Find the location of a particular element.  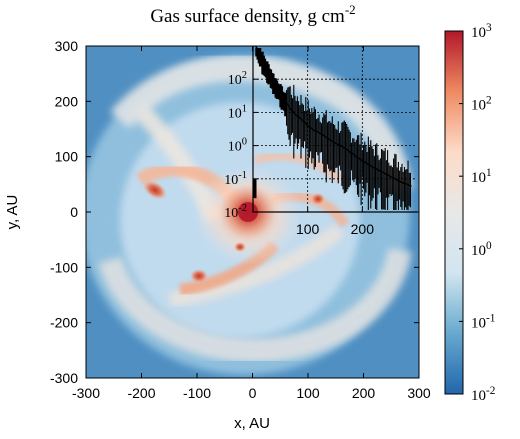

y-tick-label: 300 is located at coordinates (67, 46).